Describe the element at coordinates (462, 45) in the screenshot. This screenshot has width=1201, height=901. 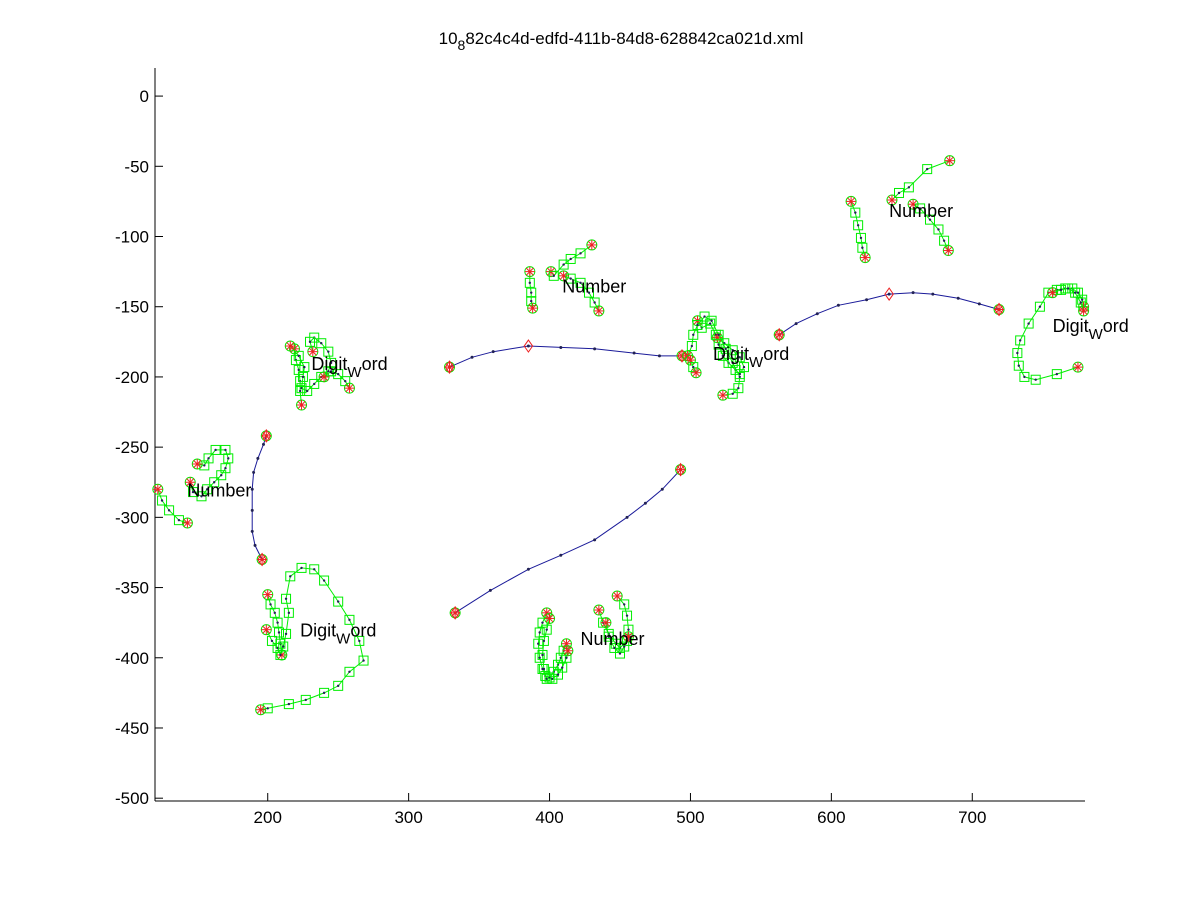
I see `chart-title-subscript: 8` at that location.